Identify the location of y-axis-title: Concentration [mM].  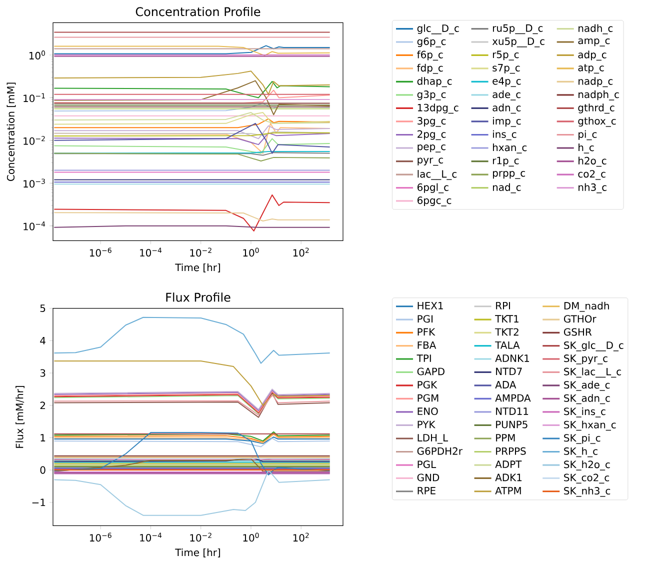
(11, 131).